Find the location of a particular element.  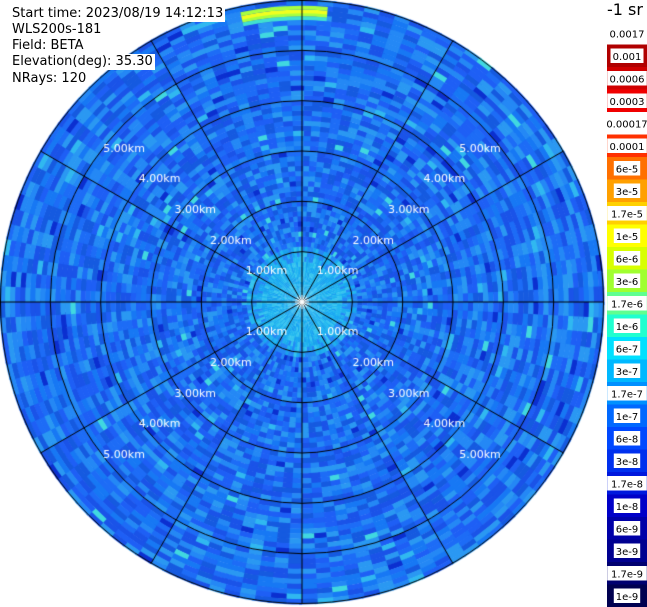

colorbar-tick-label: 6e-9 is located at coordinates (627, 529).